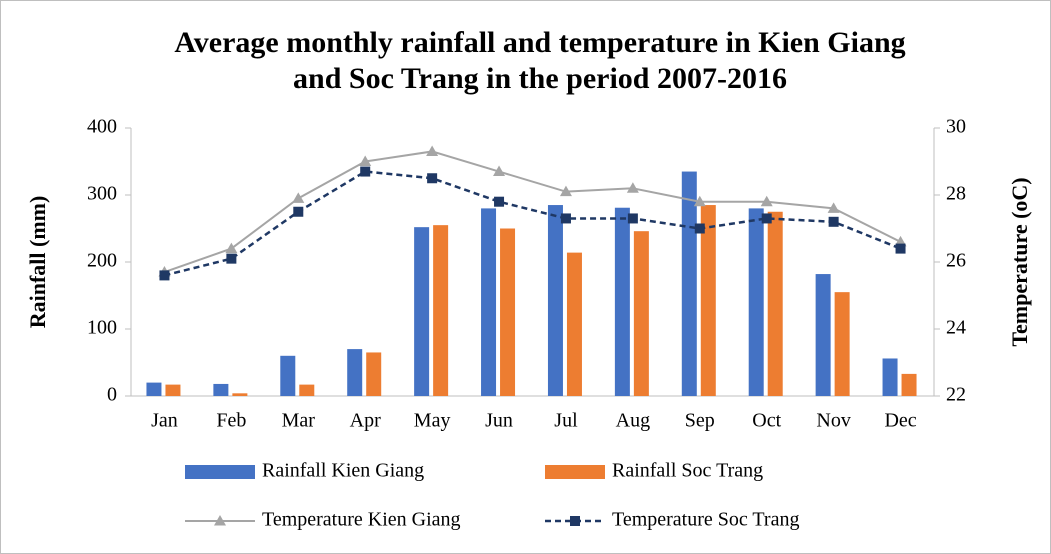 This screenshot has width=1051, height=554. I want to click on legend-label: Rainfall Soc Trang, so click(687, 471).